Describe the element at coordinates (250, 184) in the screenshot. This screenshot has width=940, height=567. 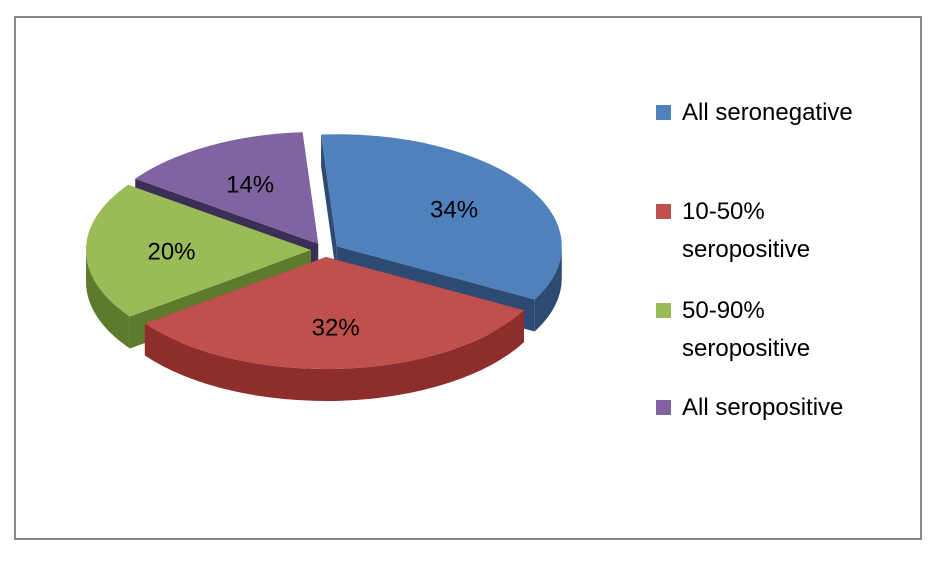
I see `data-label-all-seropositive: 14%` at that location.